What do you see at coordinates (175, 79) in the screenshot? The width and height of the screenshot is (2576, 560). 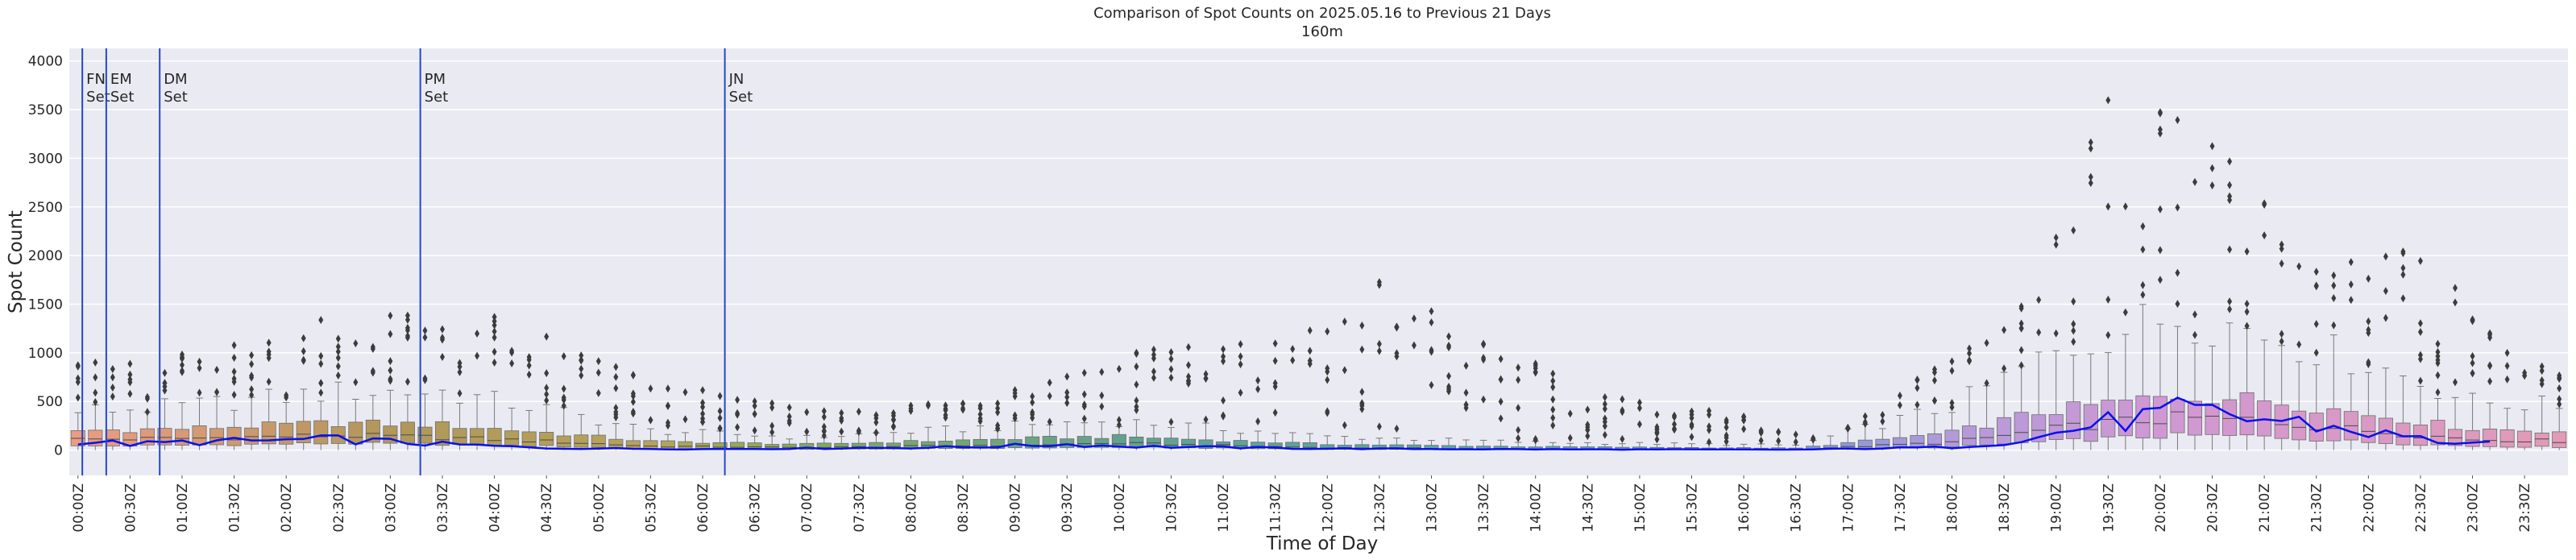 I see `annotation-label: DM` at bounding box center [175, 79].